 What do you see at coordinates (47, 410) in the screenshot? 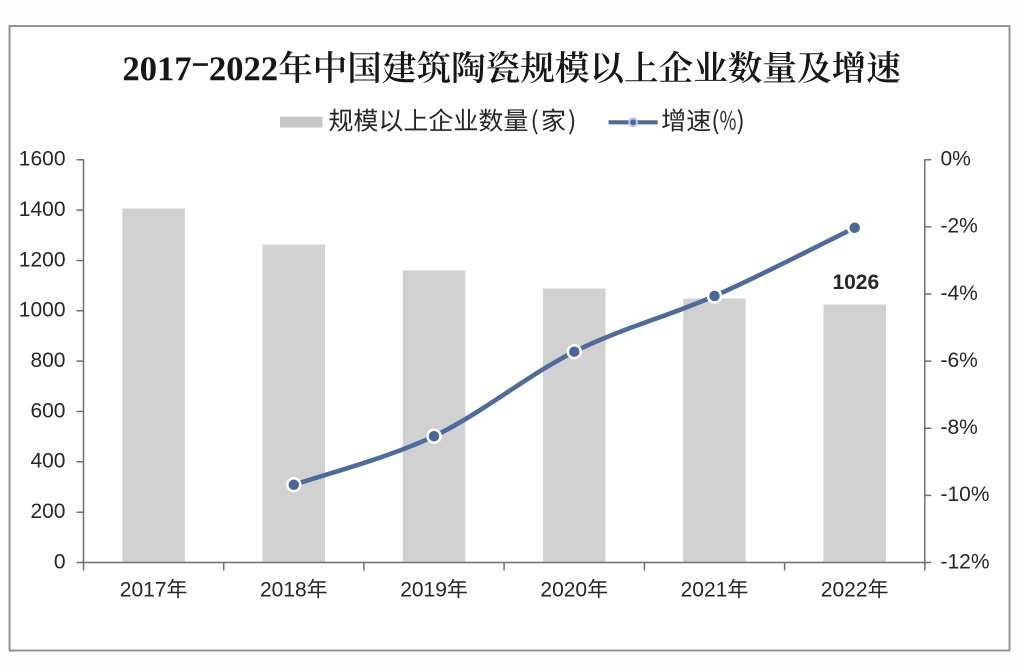
I see `svg-text: 600` at bounding box center [47, 410].